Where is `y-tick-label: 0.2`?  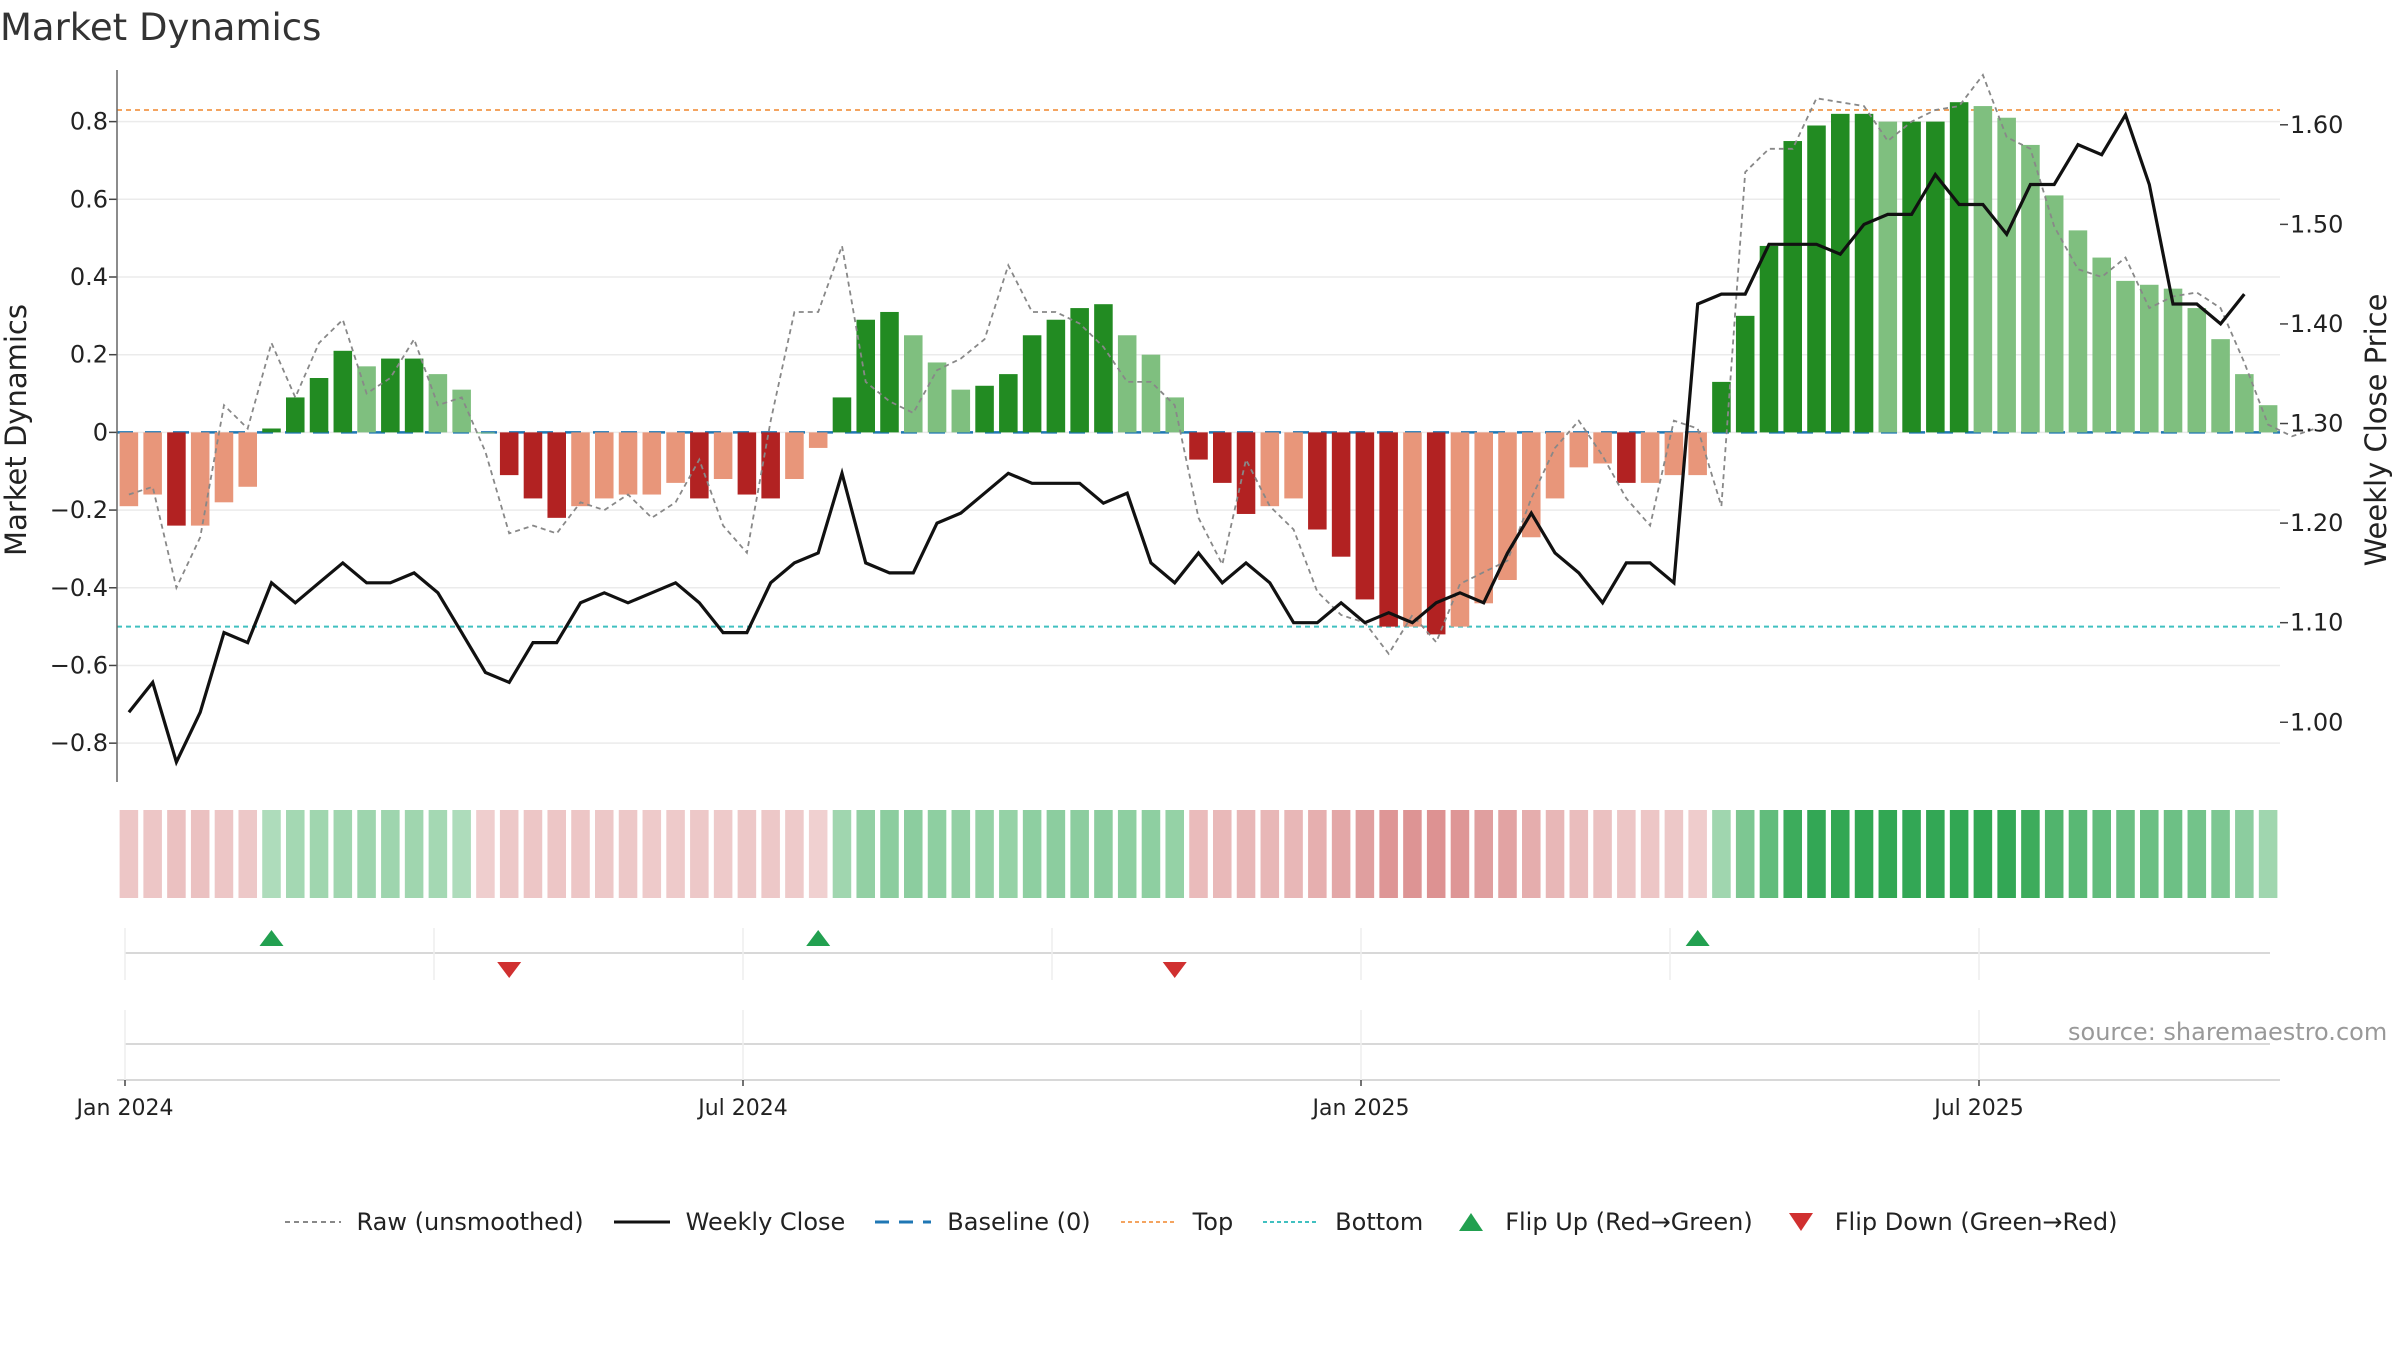
y-tick-label: 0.2 is located at coordinates (89, 355).